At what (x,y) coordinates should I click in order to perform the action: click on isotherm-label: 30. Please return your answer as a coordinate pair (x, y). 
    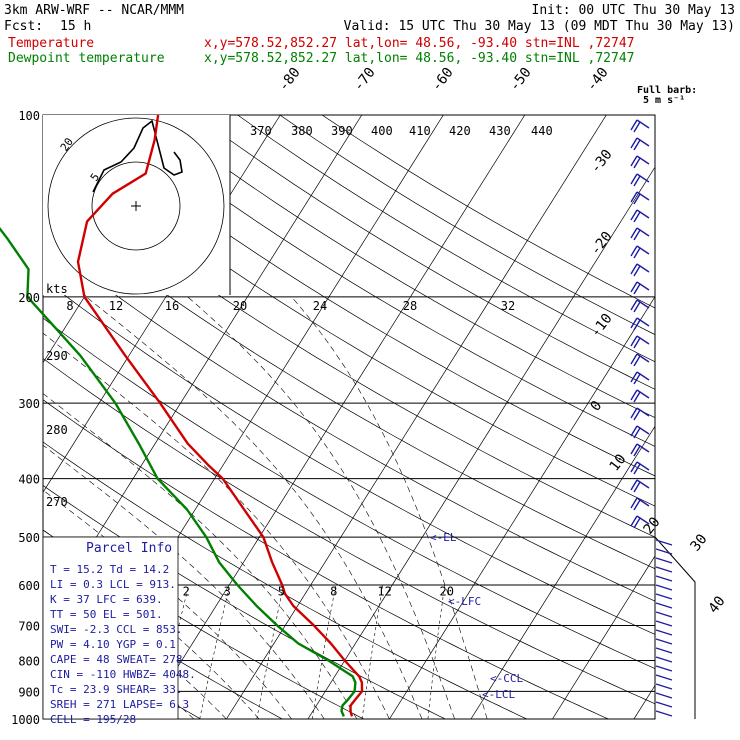
    Looking at the image, I should click on (699, 542).